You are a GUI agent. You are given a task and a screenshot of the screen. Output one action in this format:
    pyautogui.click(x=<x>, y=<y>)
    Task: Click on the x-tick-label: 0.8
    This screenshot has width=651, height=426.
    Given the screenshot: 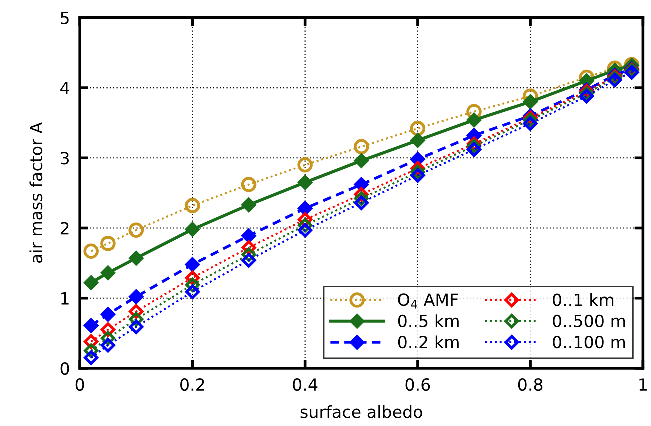 What is the action you would take?
    pyautogui.click(x=530, y=385)
    